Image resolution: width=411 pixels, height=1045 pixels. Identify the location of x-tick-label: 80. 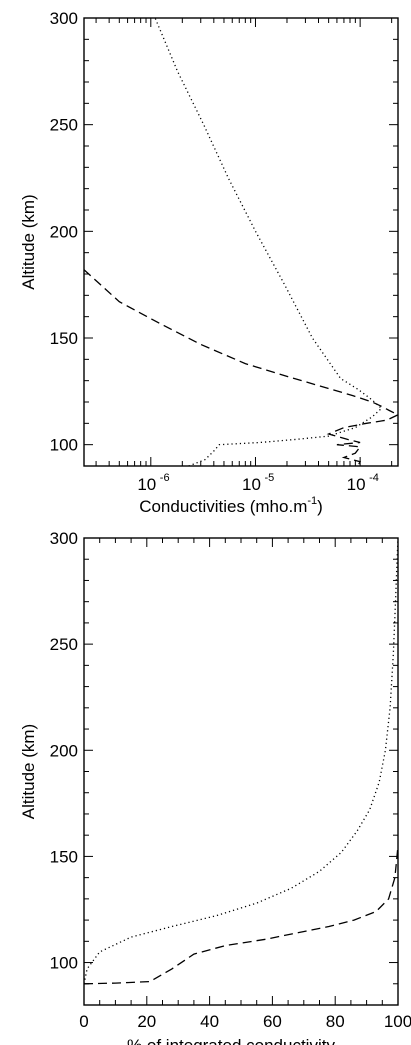
(335, 1021).